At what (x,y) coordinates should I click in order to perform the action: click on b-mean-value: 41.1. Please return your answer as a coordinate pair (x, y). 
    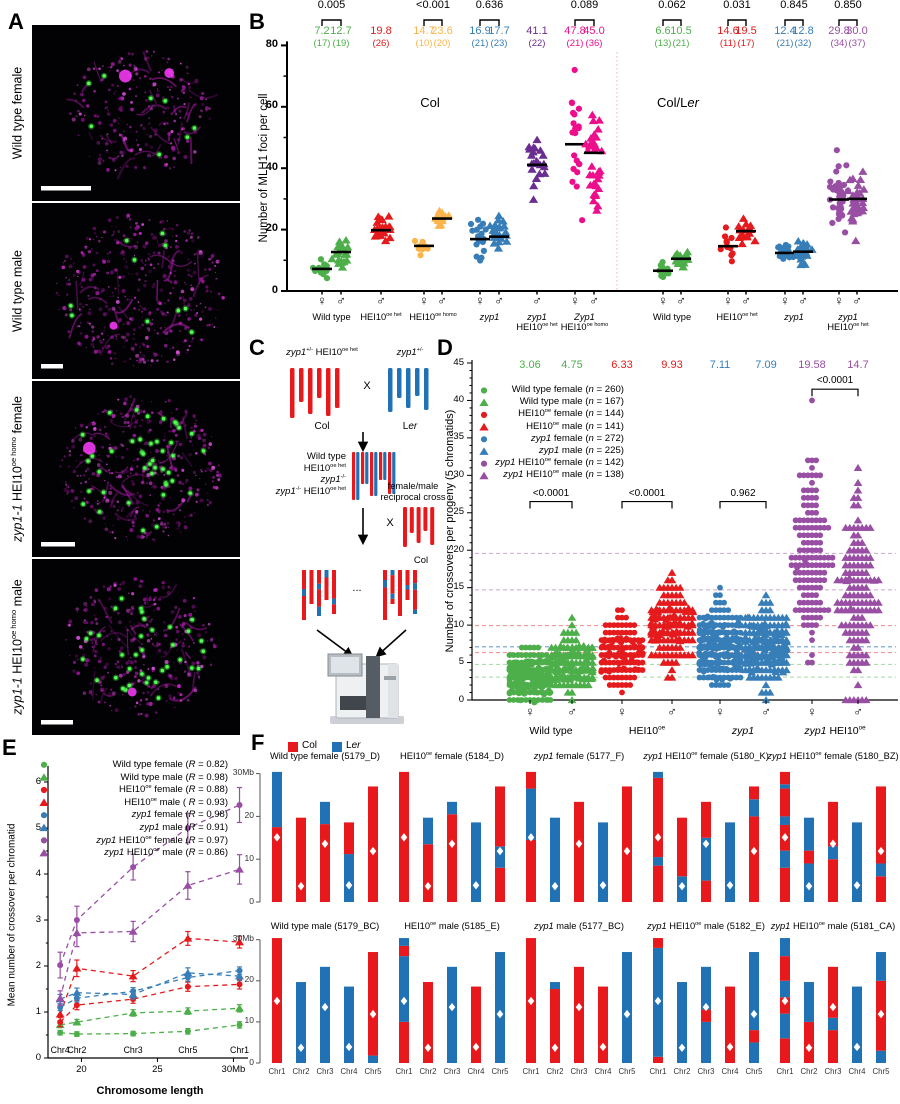
    Looking at the image, I should click on (537, 31).